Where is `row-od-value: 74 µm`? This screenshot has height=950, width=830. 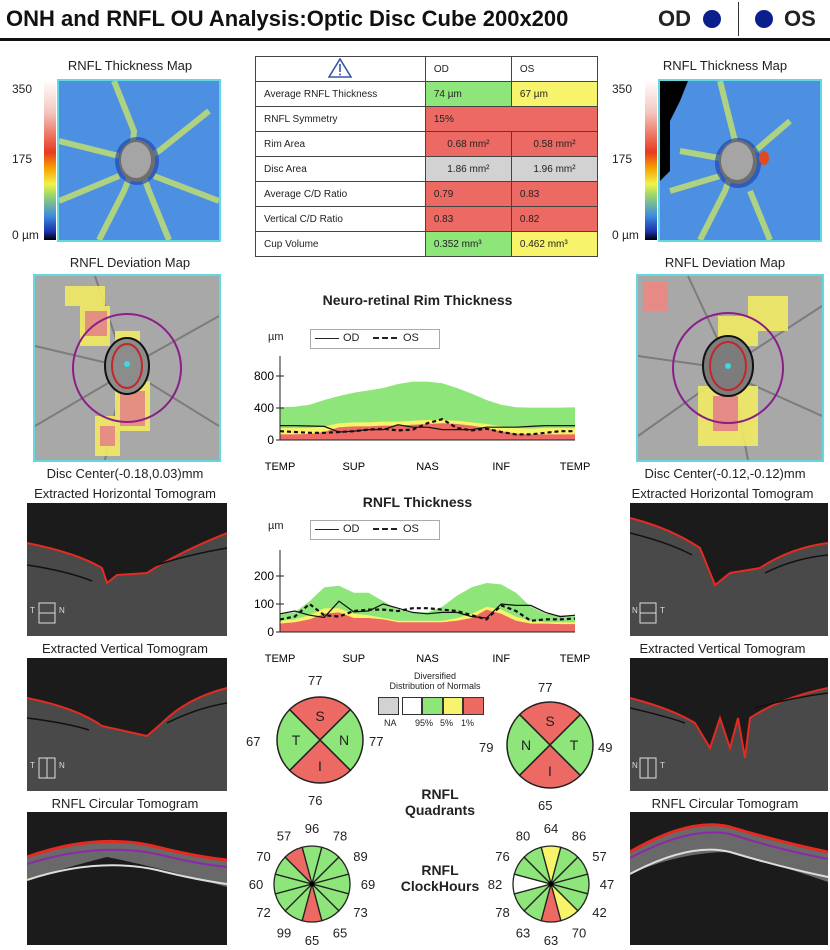
row-od-value: 74 µm is located at coordinates (468, 94).